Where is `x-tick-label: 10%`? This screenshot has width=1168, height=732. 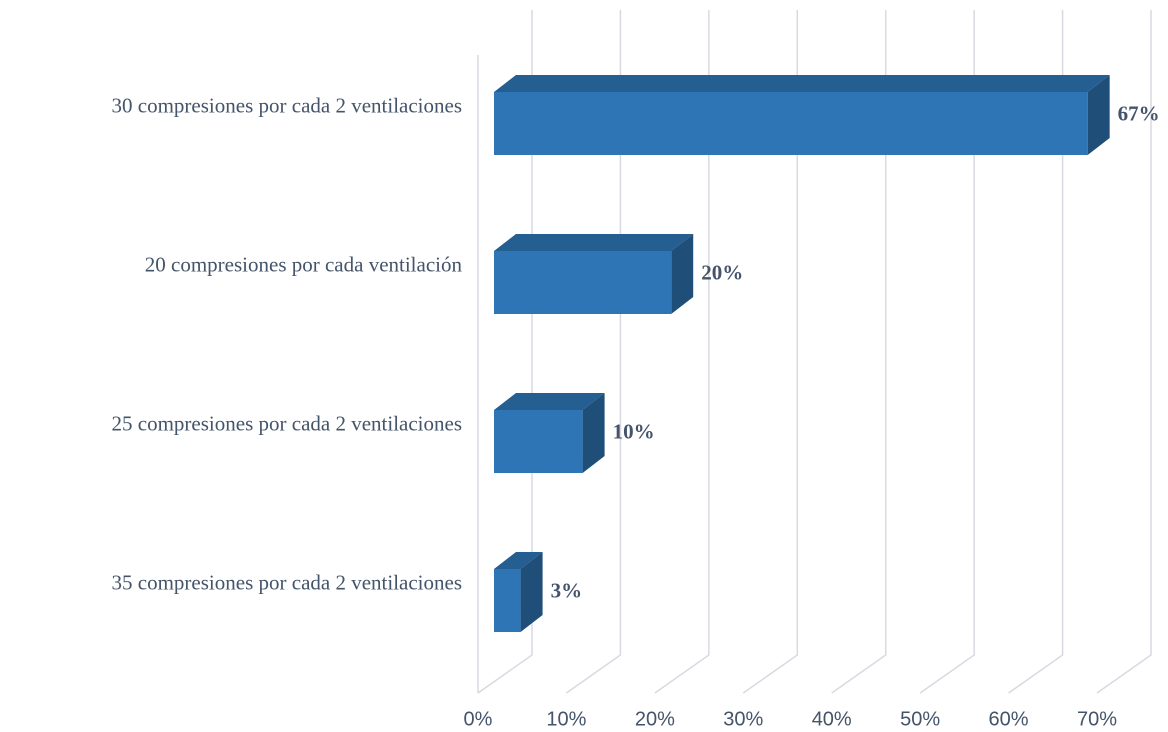
x-tick-label: 10% is located at coordinates (566, 719).